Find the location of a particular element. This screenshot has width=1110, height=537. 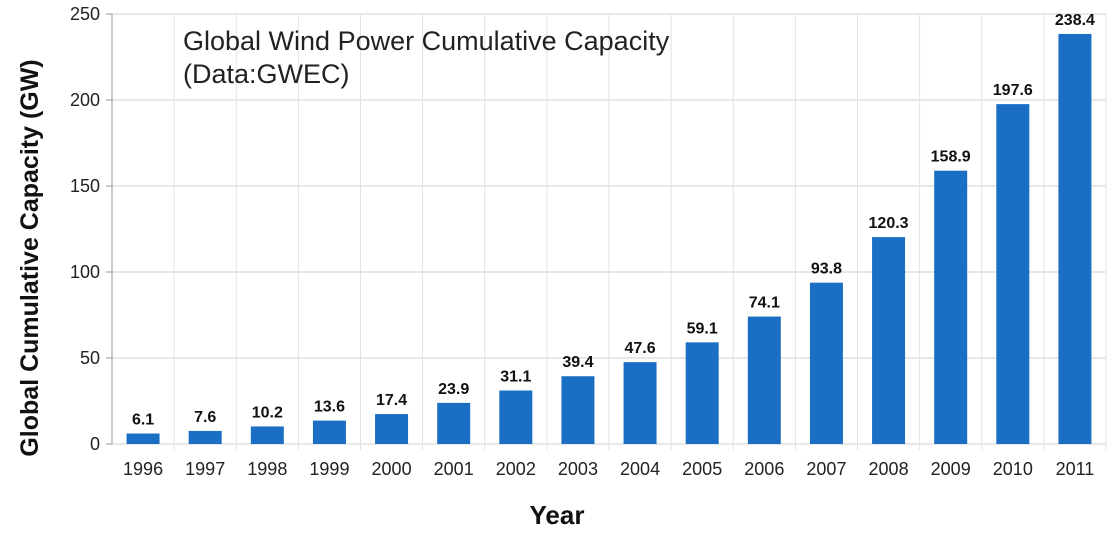

bar-2005 is located at coordinates (702, 393).